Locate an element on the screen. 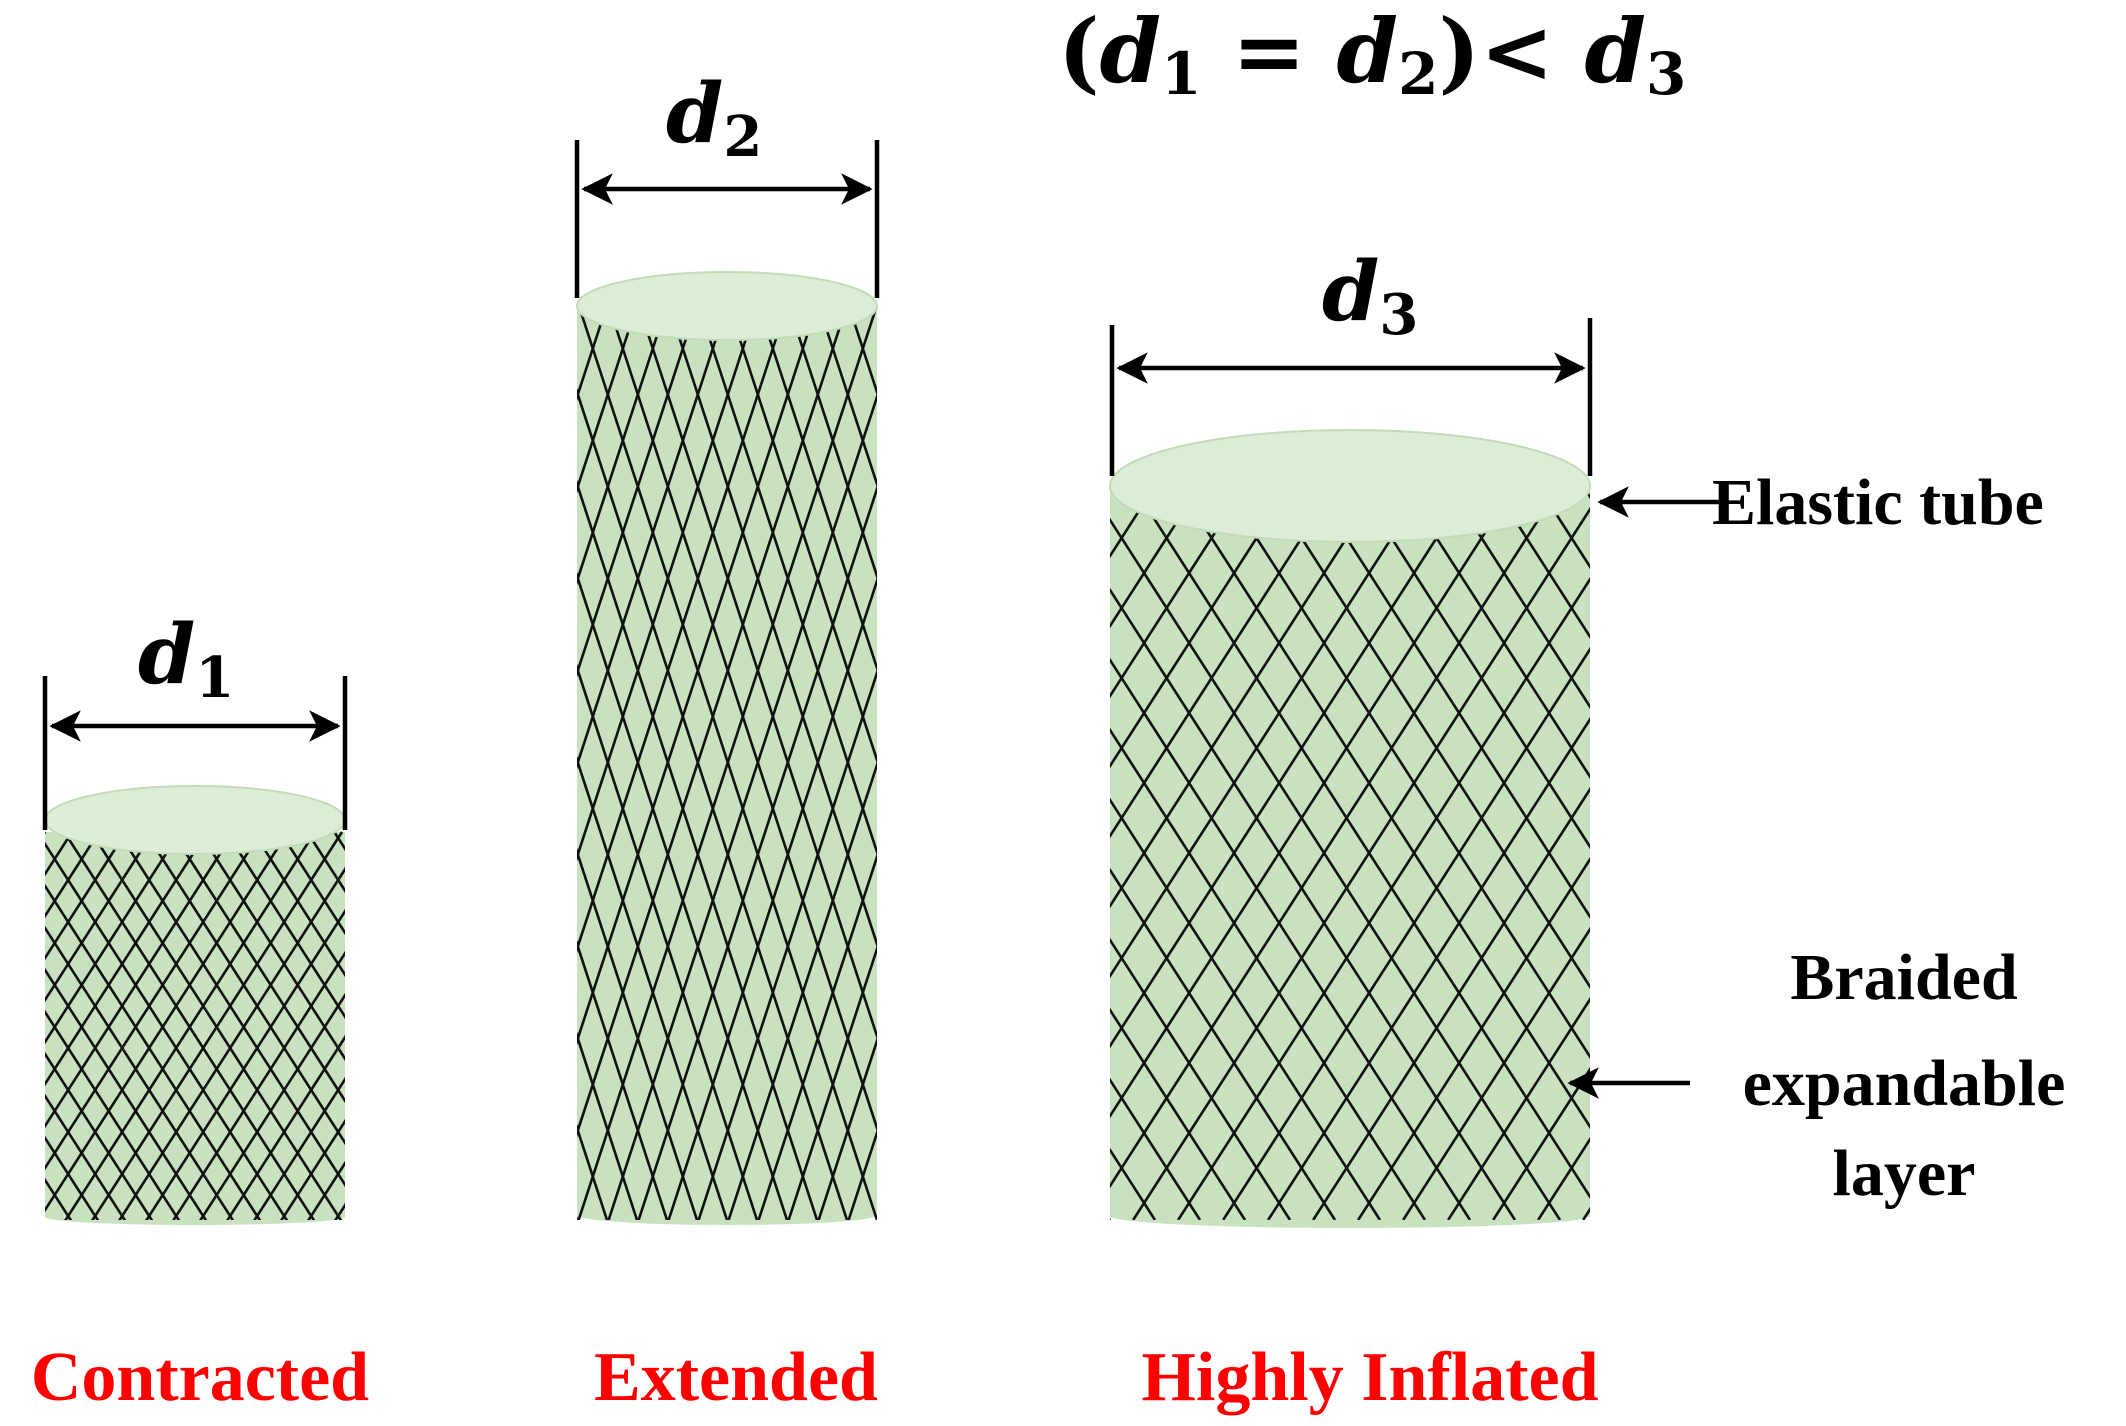 The width and height of the screenshot is (2126, 1426). tube-highly-inflated is located at coordinates (1350, 828).